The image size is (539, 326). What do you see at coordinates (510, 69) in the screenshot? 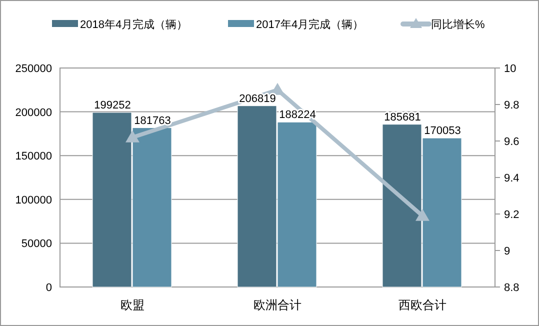
I see `y2-tick-label: 10` at bounding box center [510, 69].